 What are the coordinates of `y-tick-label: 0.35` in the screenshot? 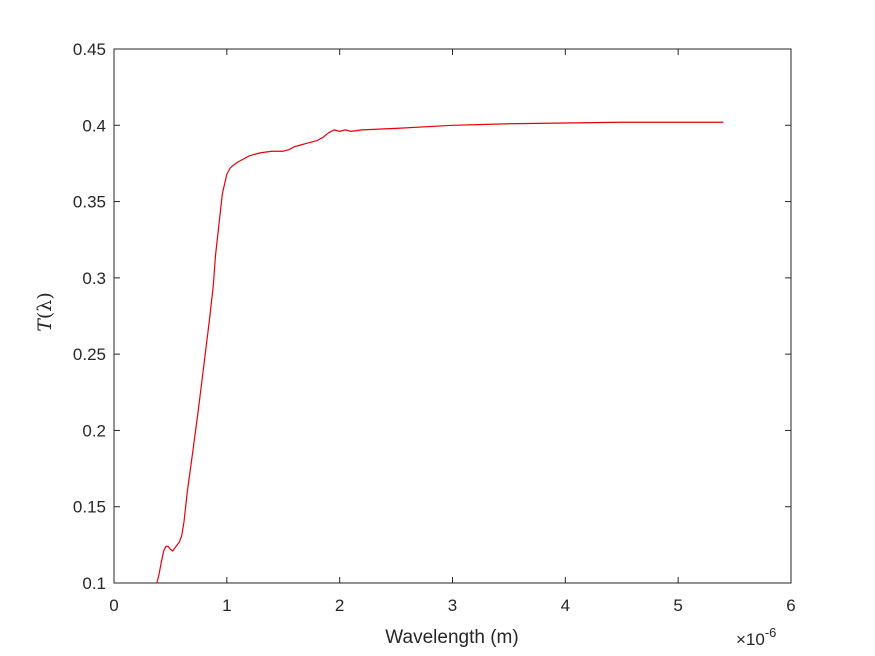 It's located at (89, 202).